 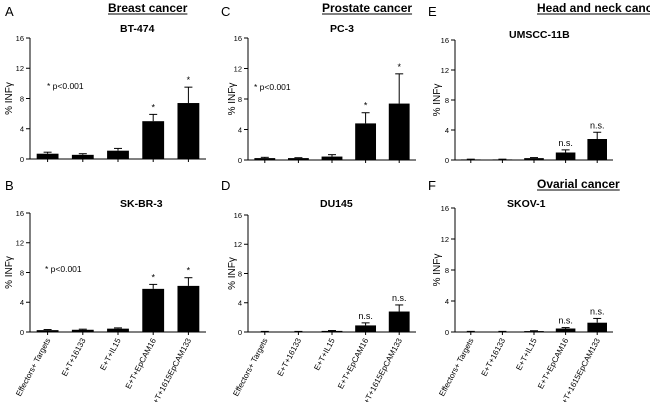 I want to click on section-title: Head and neck cancer, so click(x=593, y=8).